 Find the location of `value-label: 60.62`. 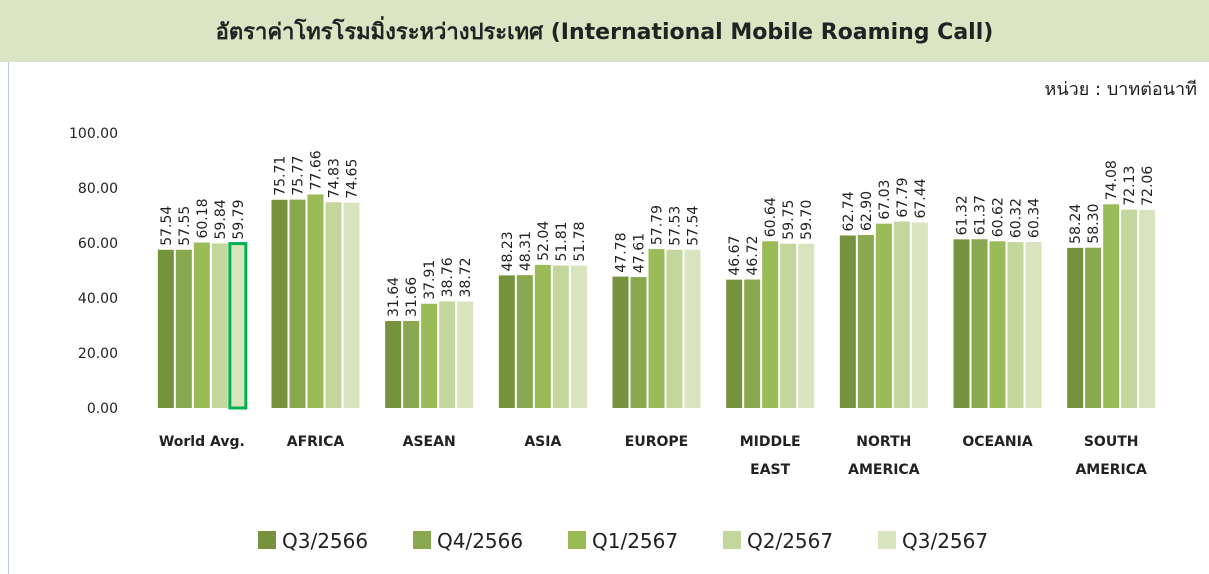

value-label: 60.62 is located at coordinates (999, 217).